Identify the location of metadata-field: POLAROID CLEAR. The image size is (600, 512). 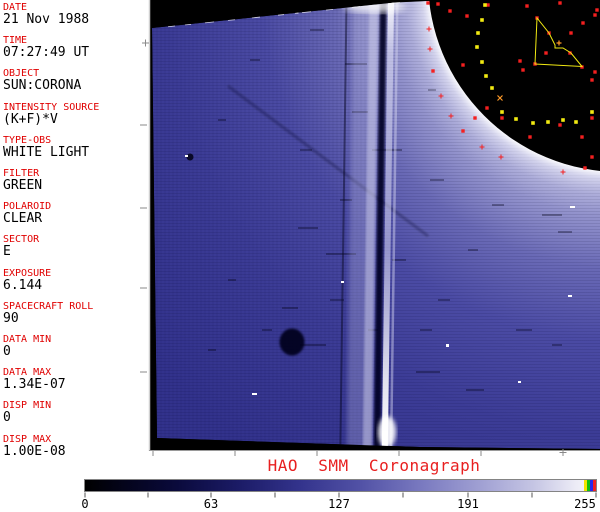
(27, 213).